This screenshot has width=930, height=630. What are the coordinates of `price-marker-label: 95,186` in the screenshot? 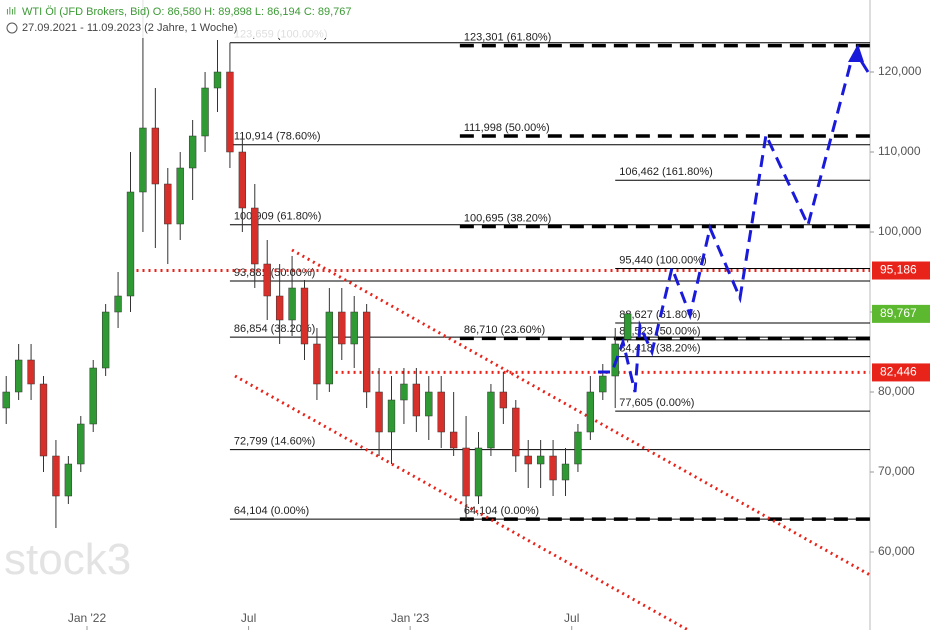 It's located at (898, 270).